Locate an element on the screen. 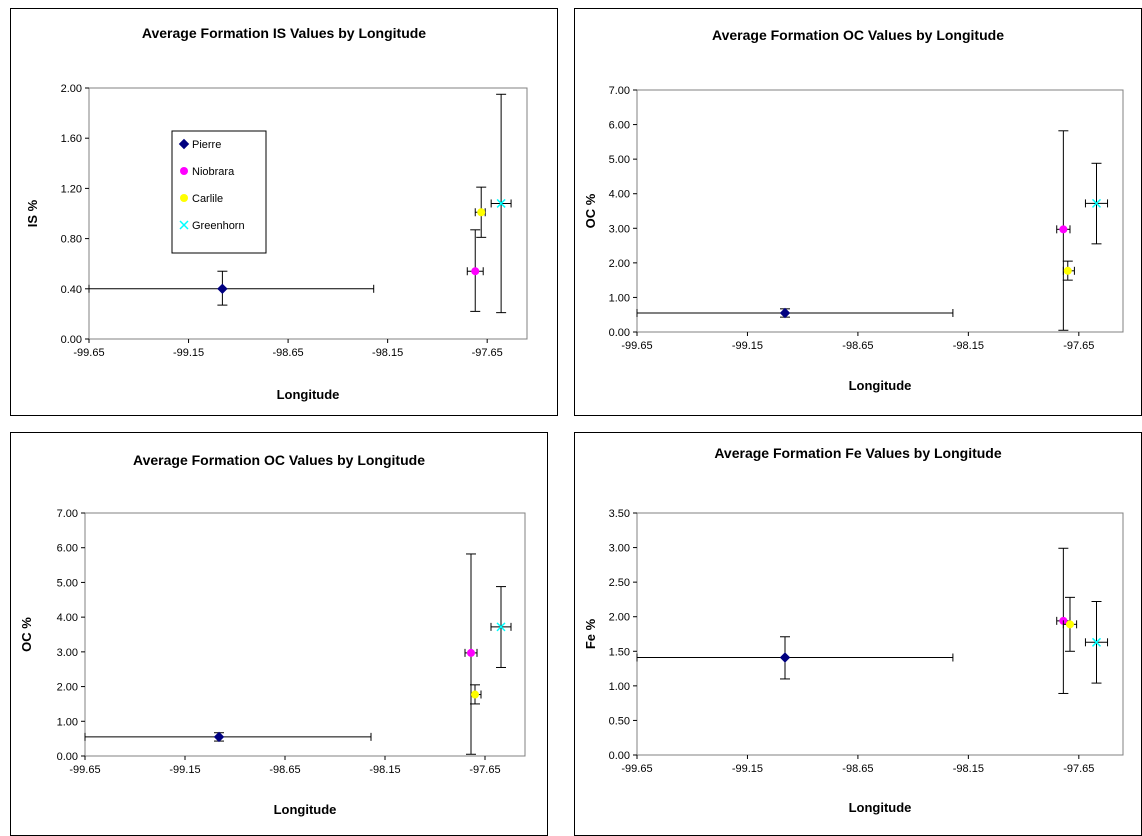 The image size is (1142, 836). legend-label: Greenhorn is located at coordinates (218, 226).